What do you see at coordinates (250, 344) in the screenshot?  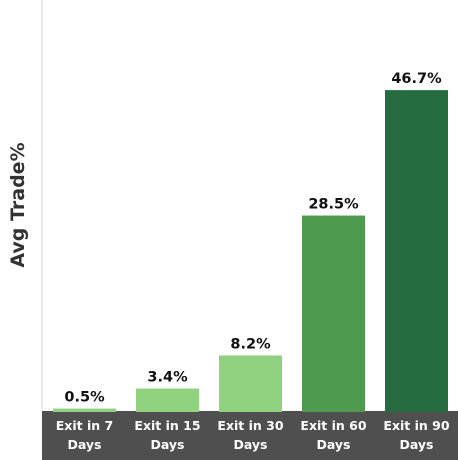 I see `data-label-3: 8.2%` at bounding box center [250, 344].